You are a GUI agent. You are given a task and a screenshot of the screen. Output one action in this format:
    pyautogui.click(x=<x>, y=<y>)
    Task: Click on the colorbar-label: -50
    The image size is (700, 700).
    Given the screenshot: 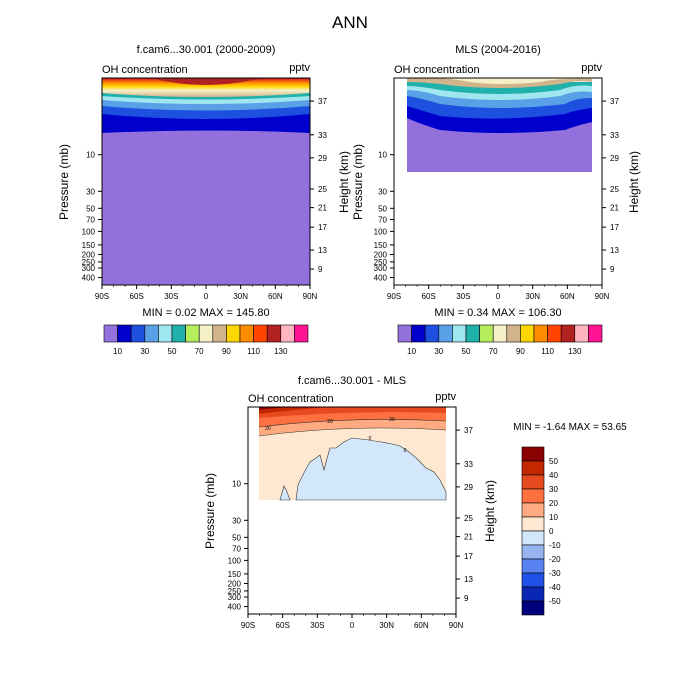 What is the action you would take?
    pyautogui.click(x=555, y=601)
    